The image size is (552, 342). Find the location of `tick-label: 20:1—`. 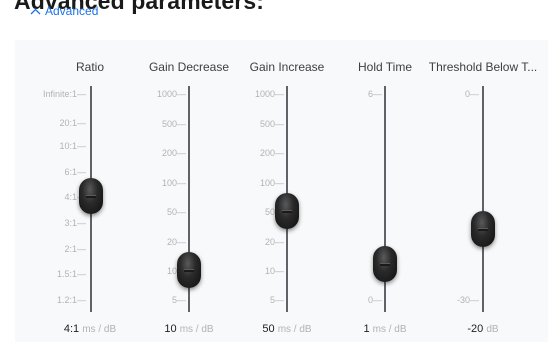

tick-label: 20:1— is located at coordinates (72, 123).